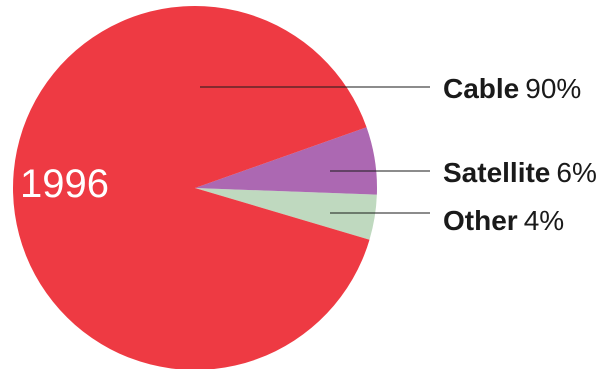 This screenshot has height=369, width=614. Describe the element at coordinates (64, 184) in the screenshot. I see `year-label: 1996` at that location.